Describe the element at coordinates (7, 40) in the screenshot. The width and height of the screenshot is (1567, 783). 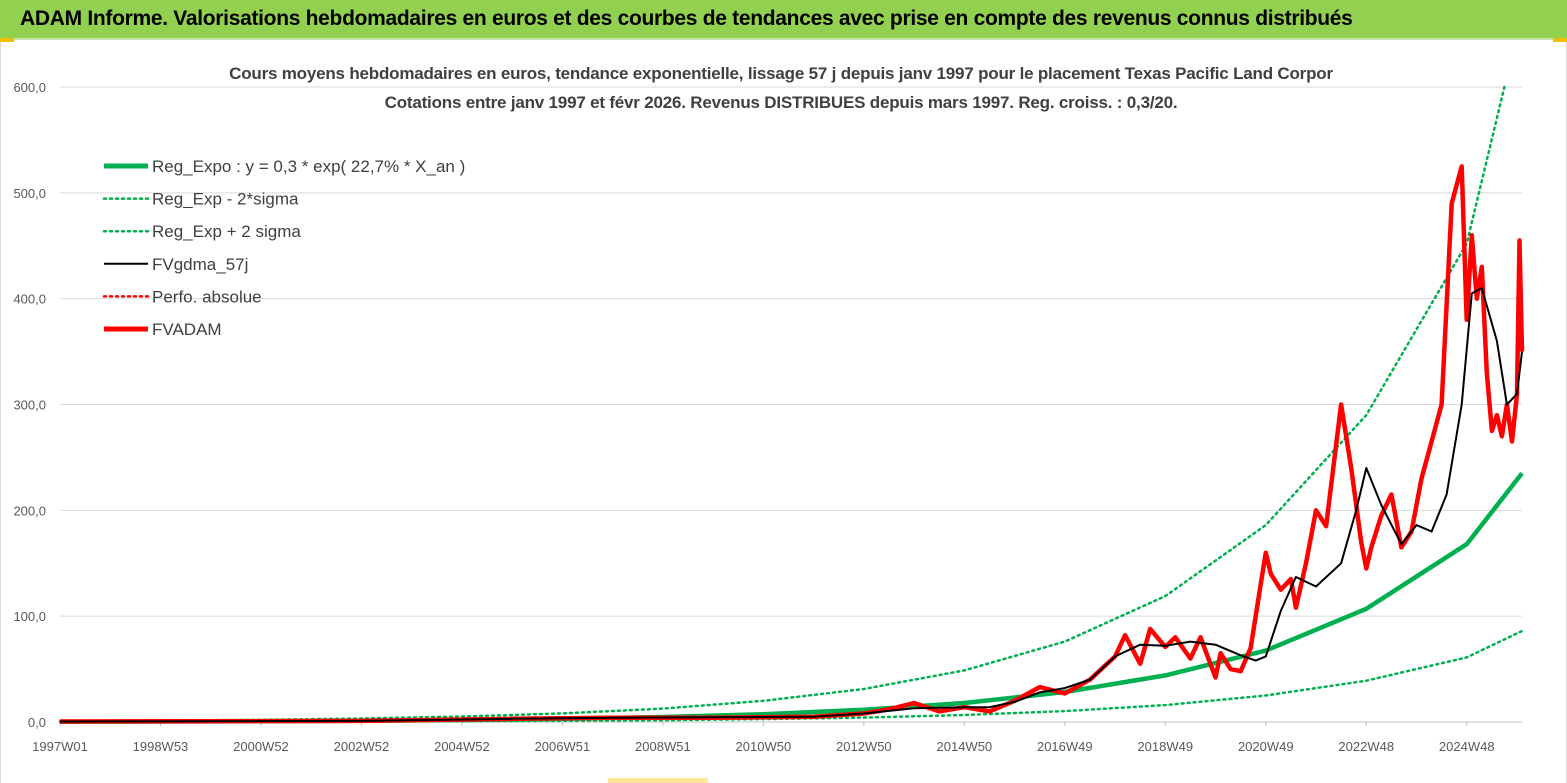
I see `corner-marker-left` at that location.